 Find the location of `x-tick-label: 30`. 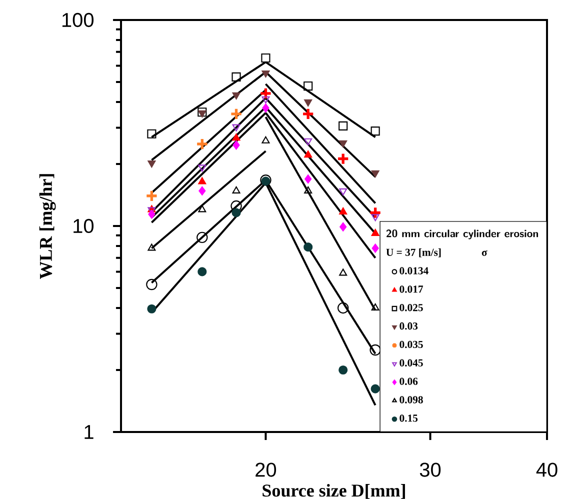

x-tick-label: 30 is located at coordinates (430, 469).